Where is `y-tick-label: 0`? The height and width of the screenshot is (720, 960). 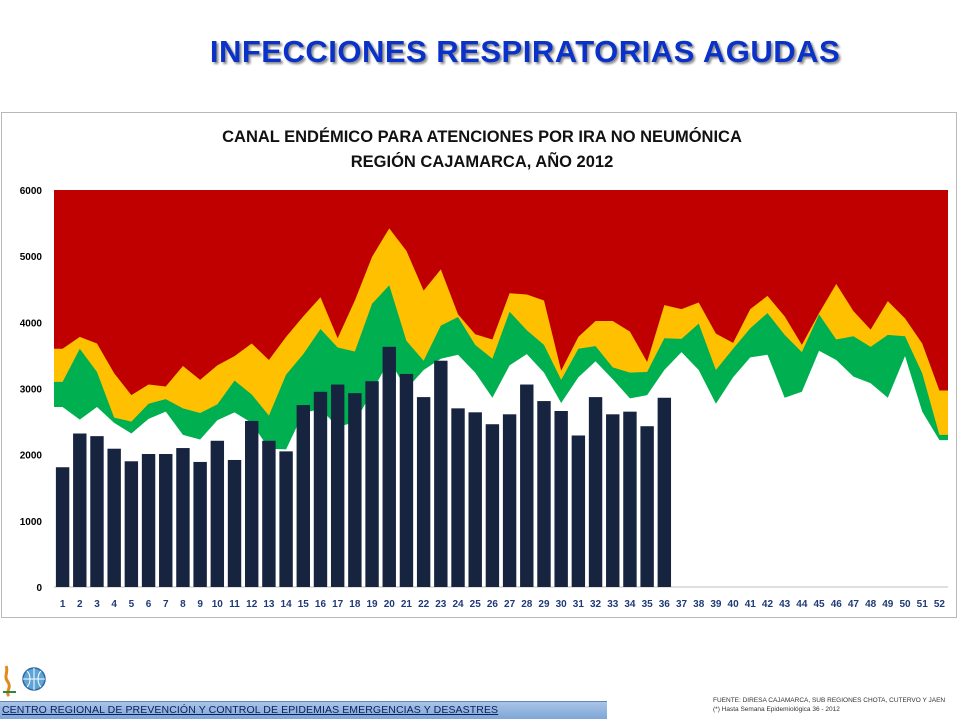
y-tick-label: 0 is located at coordinates (39, 588).